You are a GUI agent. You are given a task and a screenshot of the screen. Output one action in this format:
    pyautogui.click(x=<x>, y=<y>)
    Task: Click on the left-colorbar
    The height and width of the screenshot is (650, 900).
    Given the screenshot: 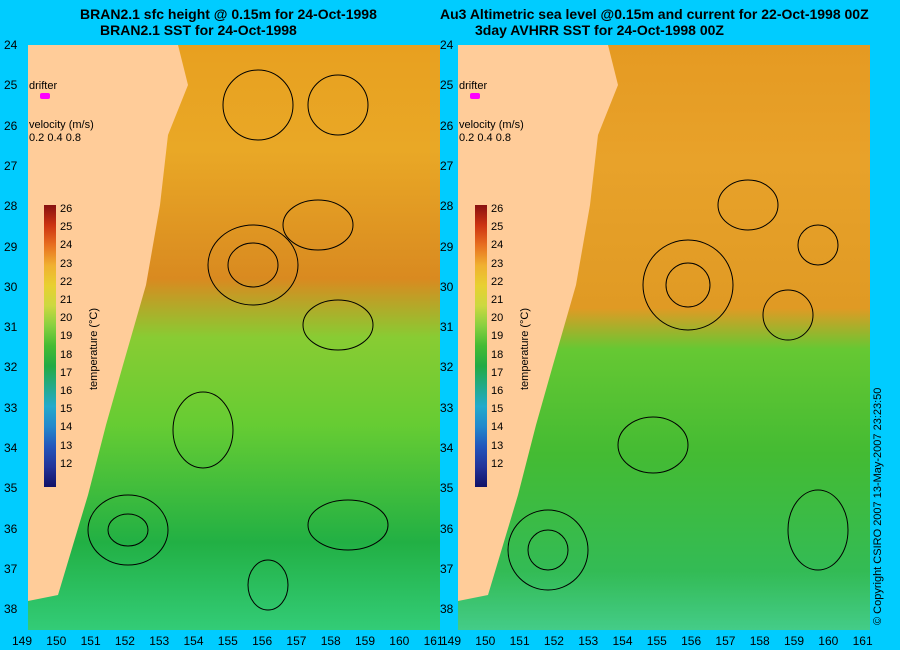 What is the action you would take?
    pyautogui.click(x=50, y=346)
    